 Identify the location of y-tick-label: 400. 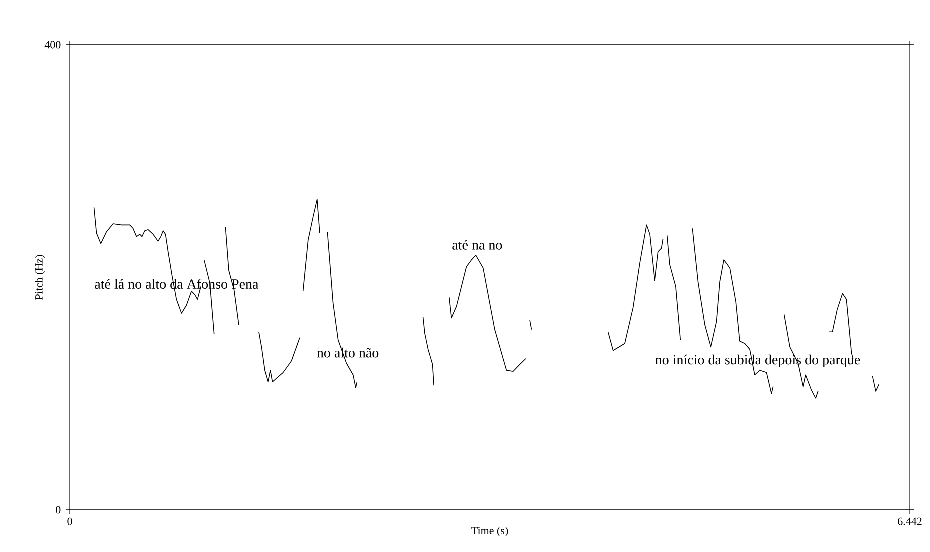
(52, 45).